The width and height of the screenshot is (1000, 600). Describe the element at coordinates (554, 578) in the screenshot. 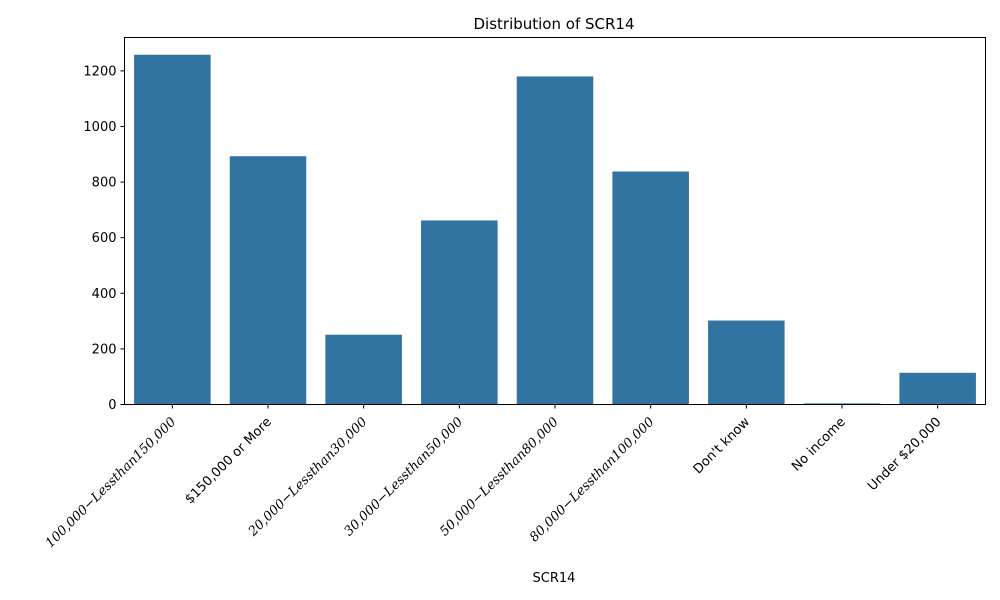

I see `x-axis-label: SCR14` at that location.